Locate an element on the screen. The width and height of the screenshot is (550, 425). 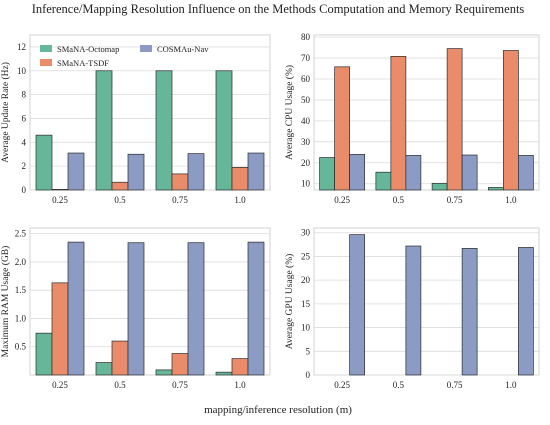
y-axis-label: Average CPU Usage (%) is located at coordinates (289, 112).